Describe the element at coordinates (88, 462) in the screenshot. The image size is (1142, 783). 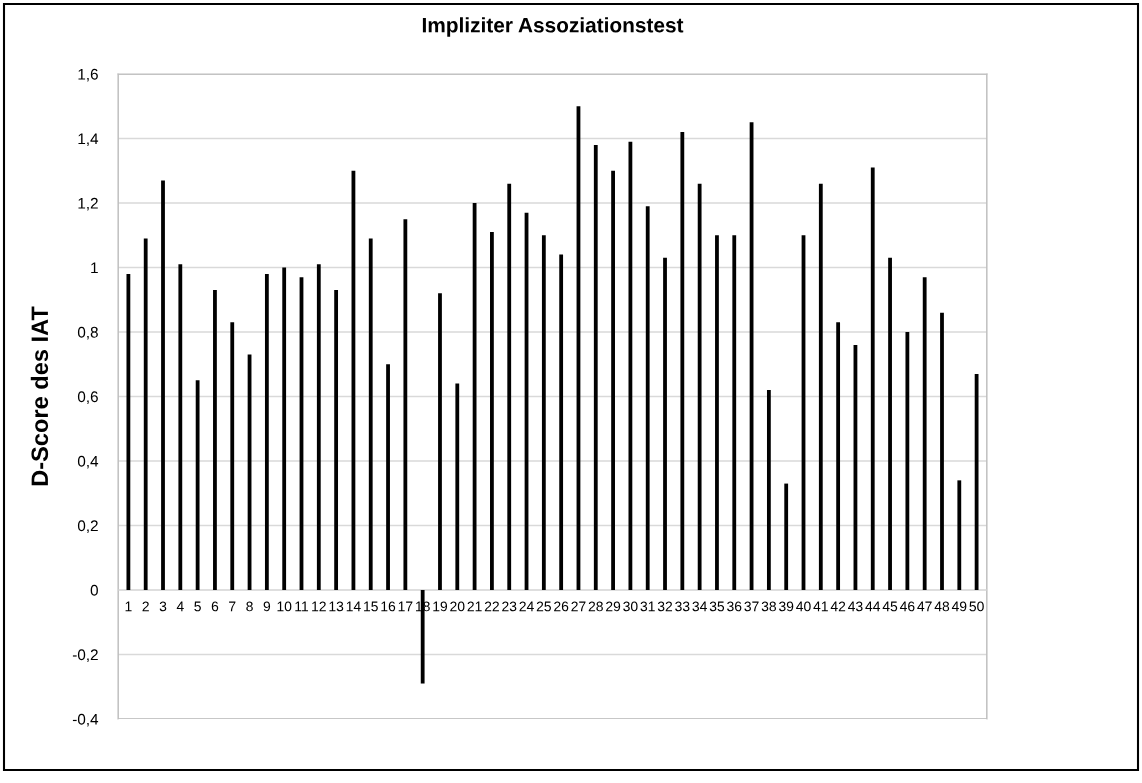
I see `y-tick-label: 0,4` at that location.